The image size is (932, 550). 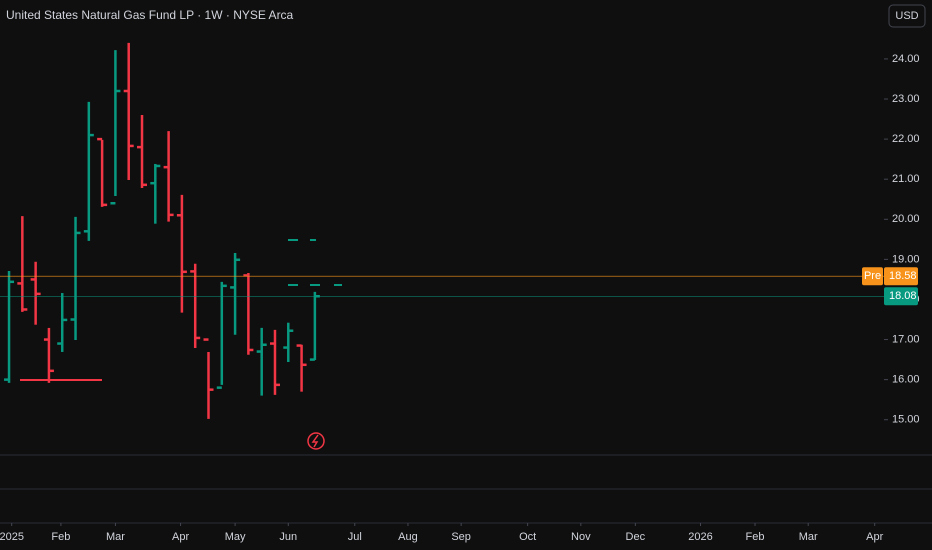 What do you see at coordinates (235, 537) in the screenshot?
I see `x-tick-label: May` at bounding box center [235, 537].